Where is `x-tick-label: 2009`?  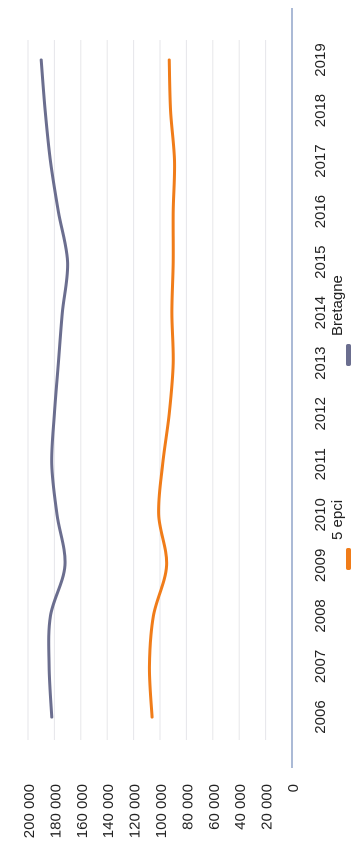 x-tick-label: 2009 is located at coordinates (320, 565).